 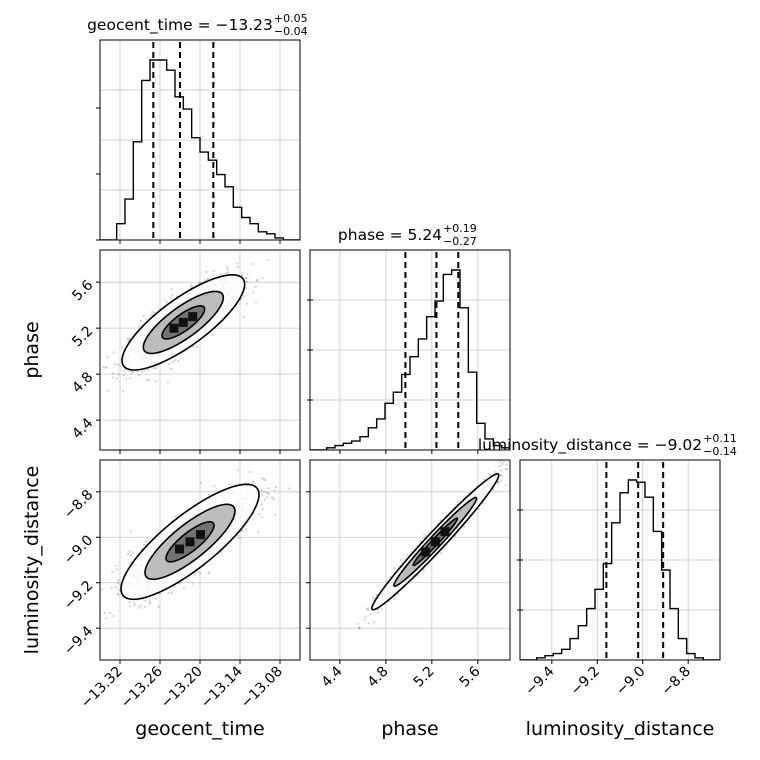 What do you see at coordinates (430, 543) in the screenshot?
I see `density-panel-luminosity_distance-vs-phase` at bounding box center [430, 543].